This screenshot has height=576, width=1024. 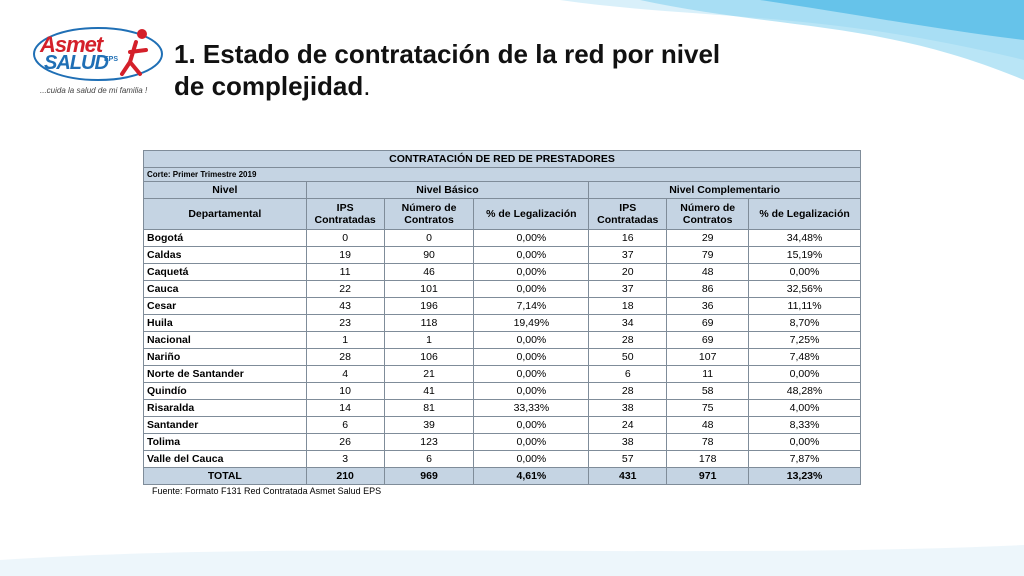 I want to click on cell-legalization-basic: 33,33%, so click(x=531, y=408).